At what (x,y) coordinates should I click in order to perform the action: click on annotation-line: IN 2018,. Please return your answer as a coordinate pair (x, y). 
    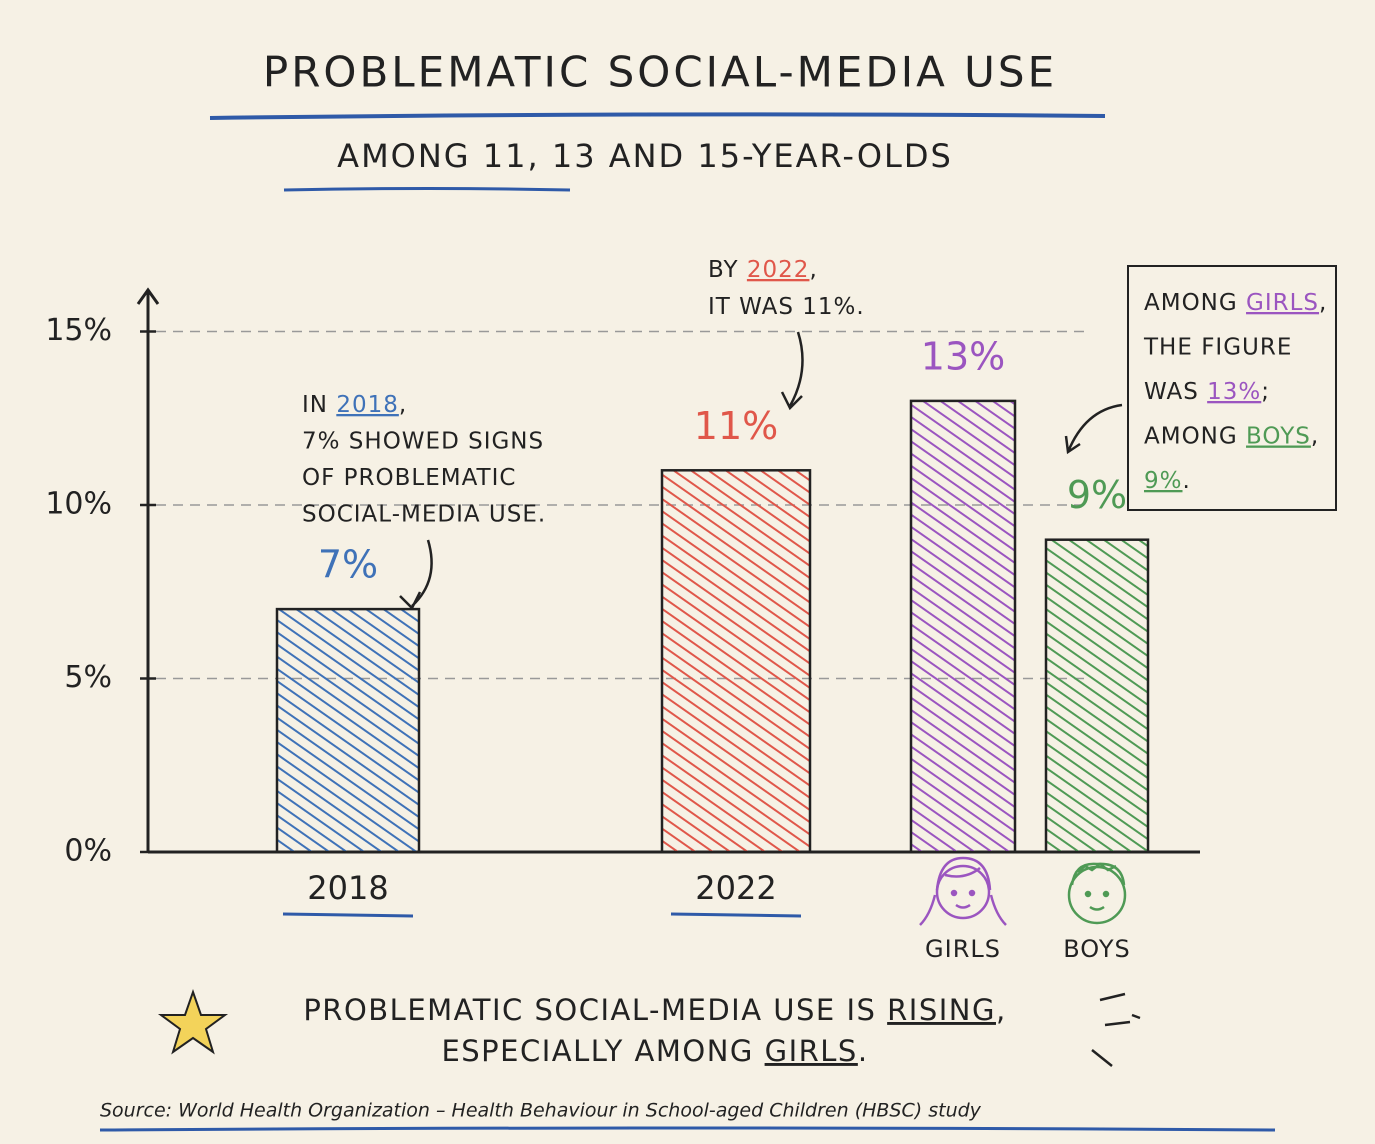
    Looking at the image, I should click on (354, 405).